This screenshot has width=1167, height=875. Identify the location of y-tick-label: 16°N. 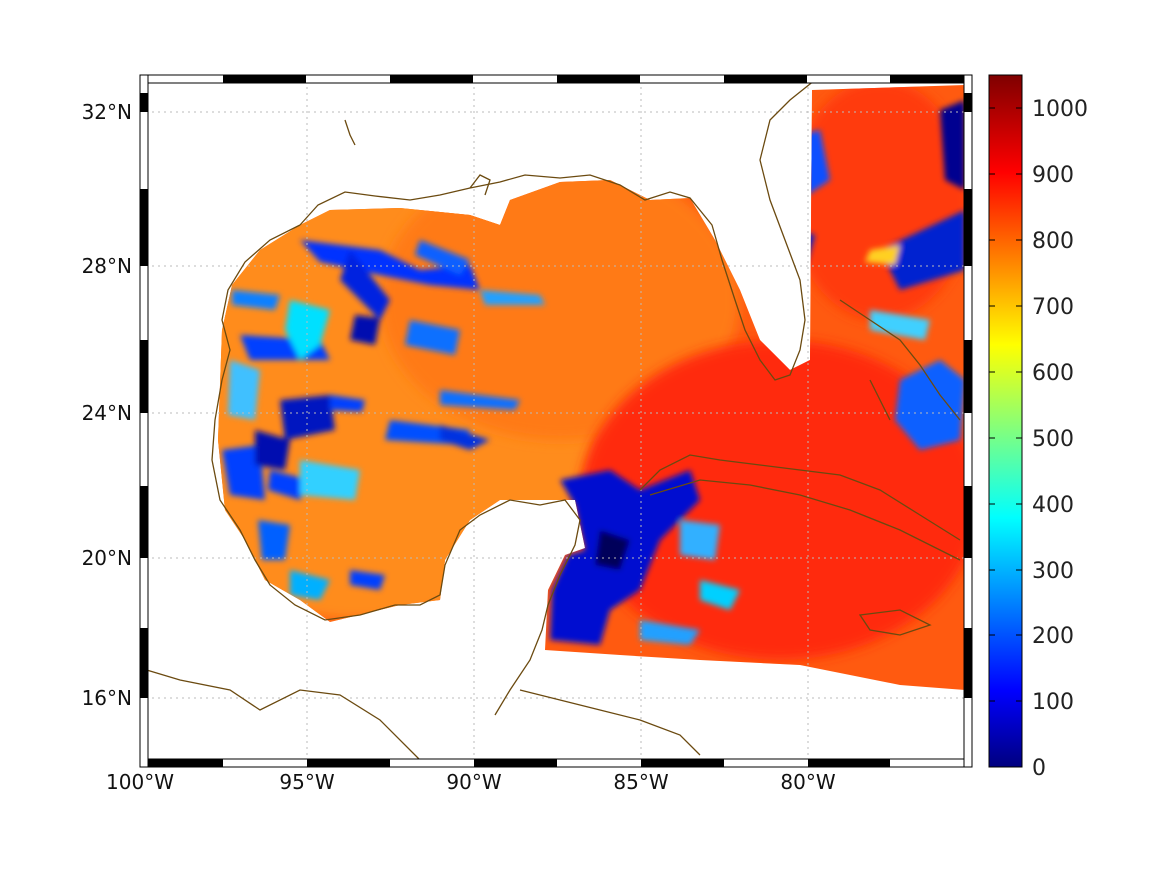
(107, 698).